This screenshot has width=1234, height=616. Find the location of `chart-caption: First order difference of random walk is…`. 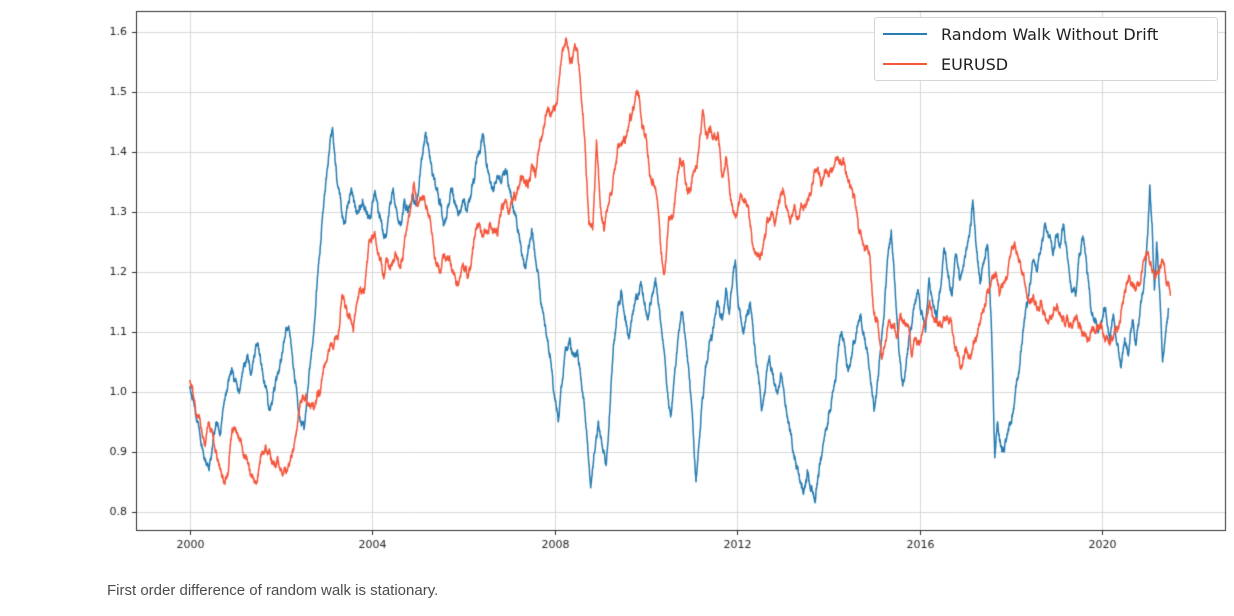

chart-caption: First order difference of random walk is… is located at coordinates (273, 590).